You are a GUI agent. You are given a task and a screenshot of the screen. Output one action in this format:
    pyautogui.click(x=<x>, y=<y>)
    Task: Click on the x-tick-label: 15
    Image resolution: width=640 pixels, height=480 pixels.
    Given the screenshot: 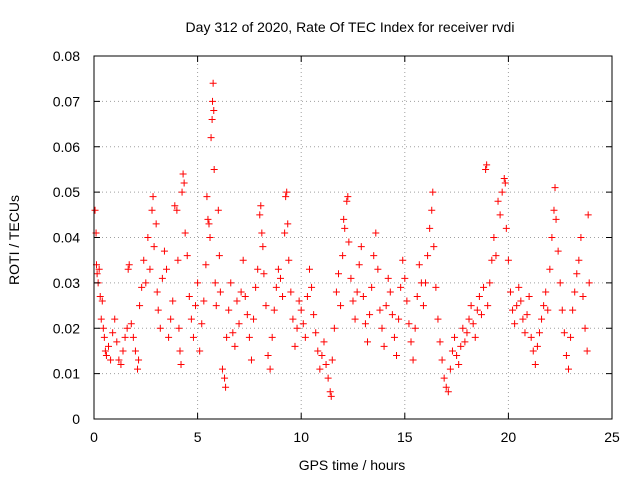 What is the action you would take?
    pyautogui.click(x=405, y=437)
    